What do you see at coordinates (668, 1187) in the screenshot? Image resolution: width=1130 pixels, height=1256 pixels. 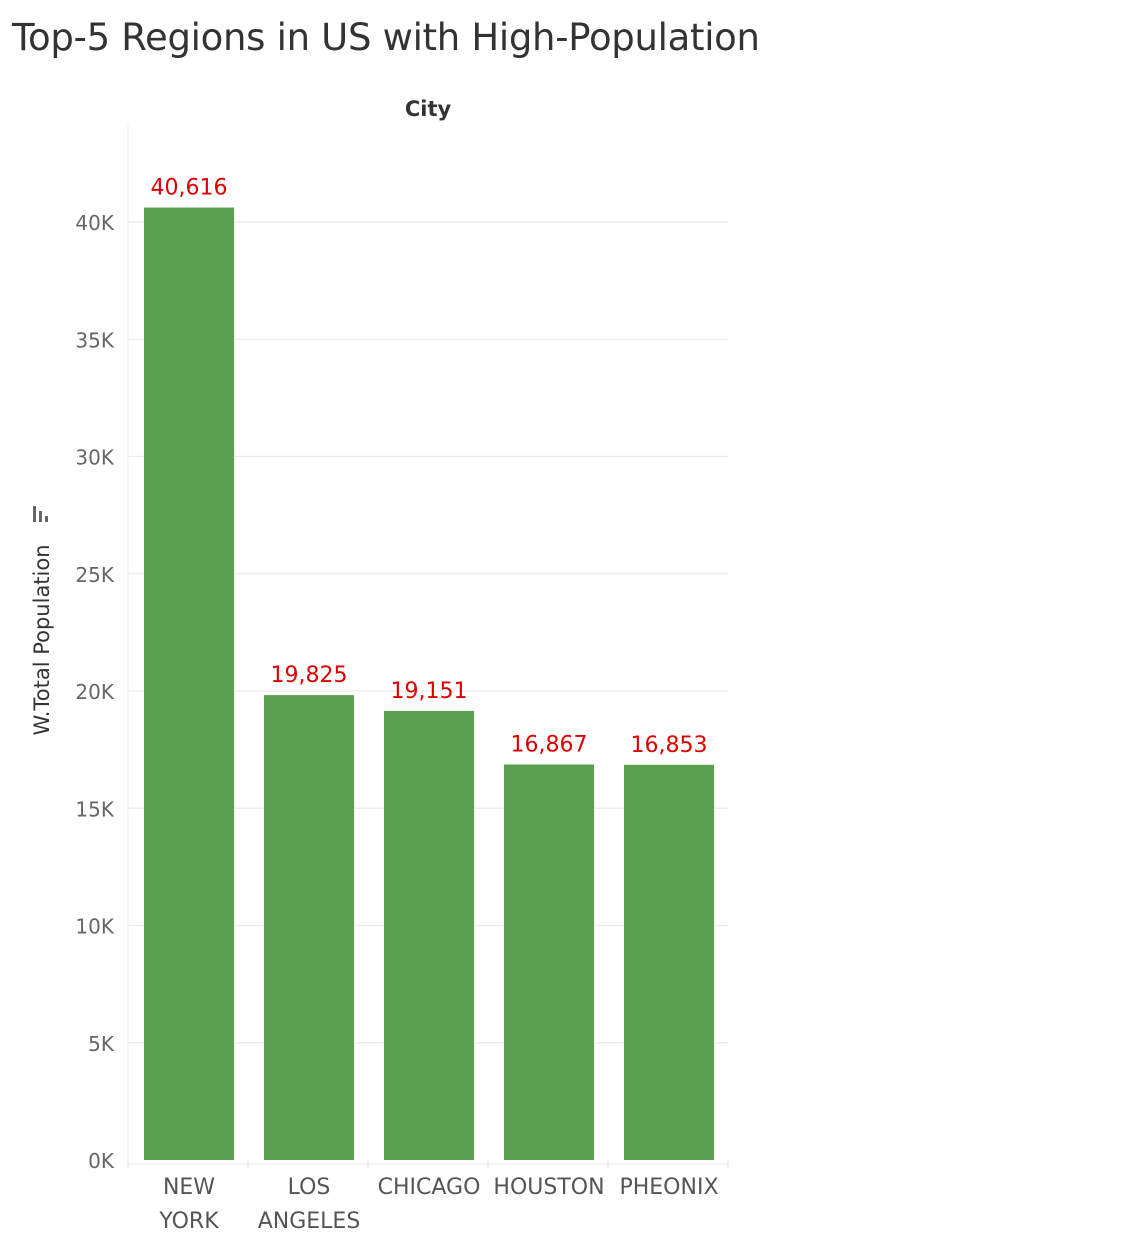 I see `x-category-label: PHEONIX` at bounding box center [668, 1187].